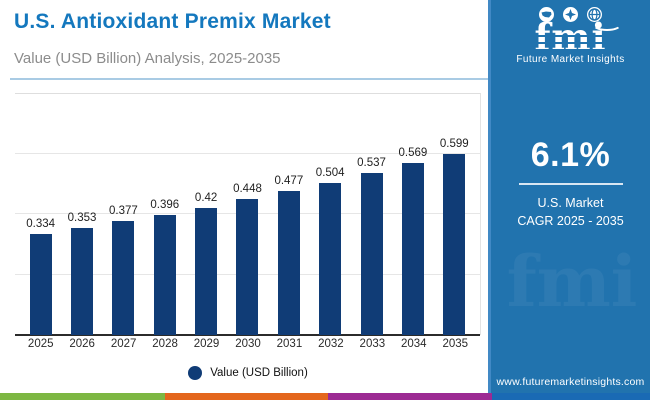  What do you see at coordinates (570, 59) in the screenshot?
I see `logo-tagline: Future Market Insights` at bounding box center [570, 59].